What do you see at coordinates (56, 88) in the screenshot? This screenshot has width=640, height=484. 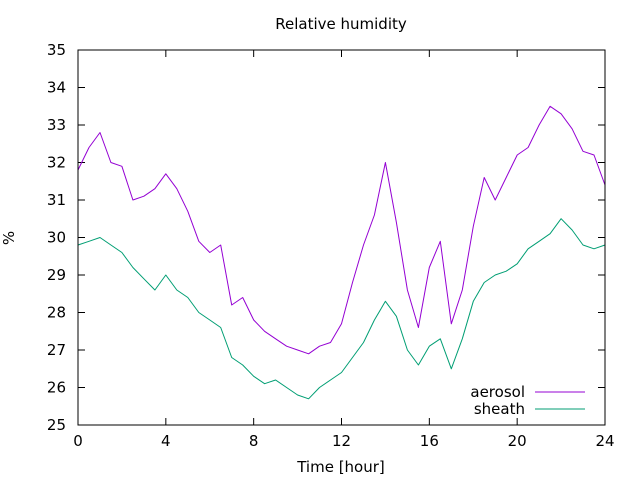 I see `y-tick-label: 34` at bounding box center [56, 88].